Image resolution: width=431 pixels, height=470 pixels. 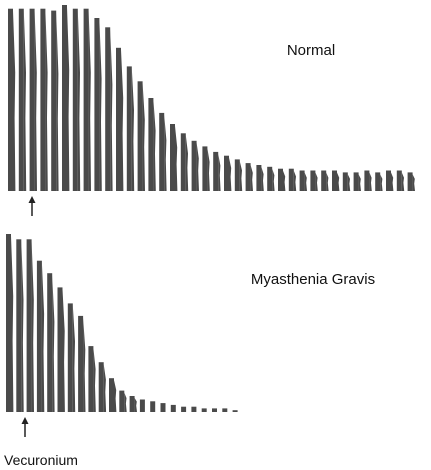 I want to click on normal-bar-15-tail, so click(x=165, y=152).